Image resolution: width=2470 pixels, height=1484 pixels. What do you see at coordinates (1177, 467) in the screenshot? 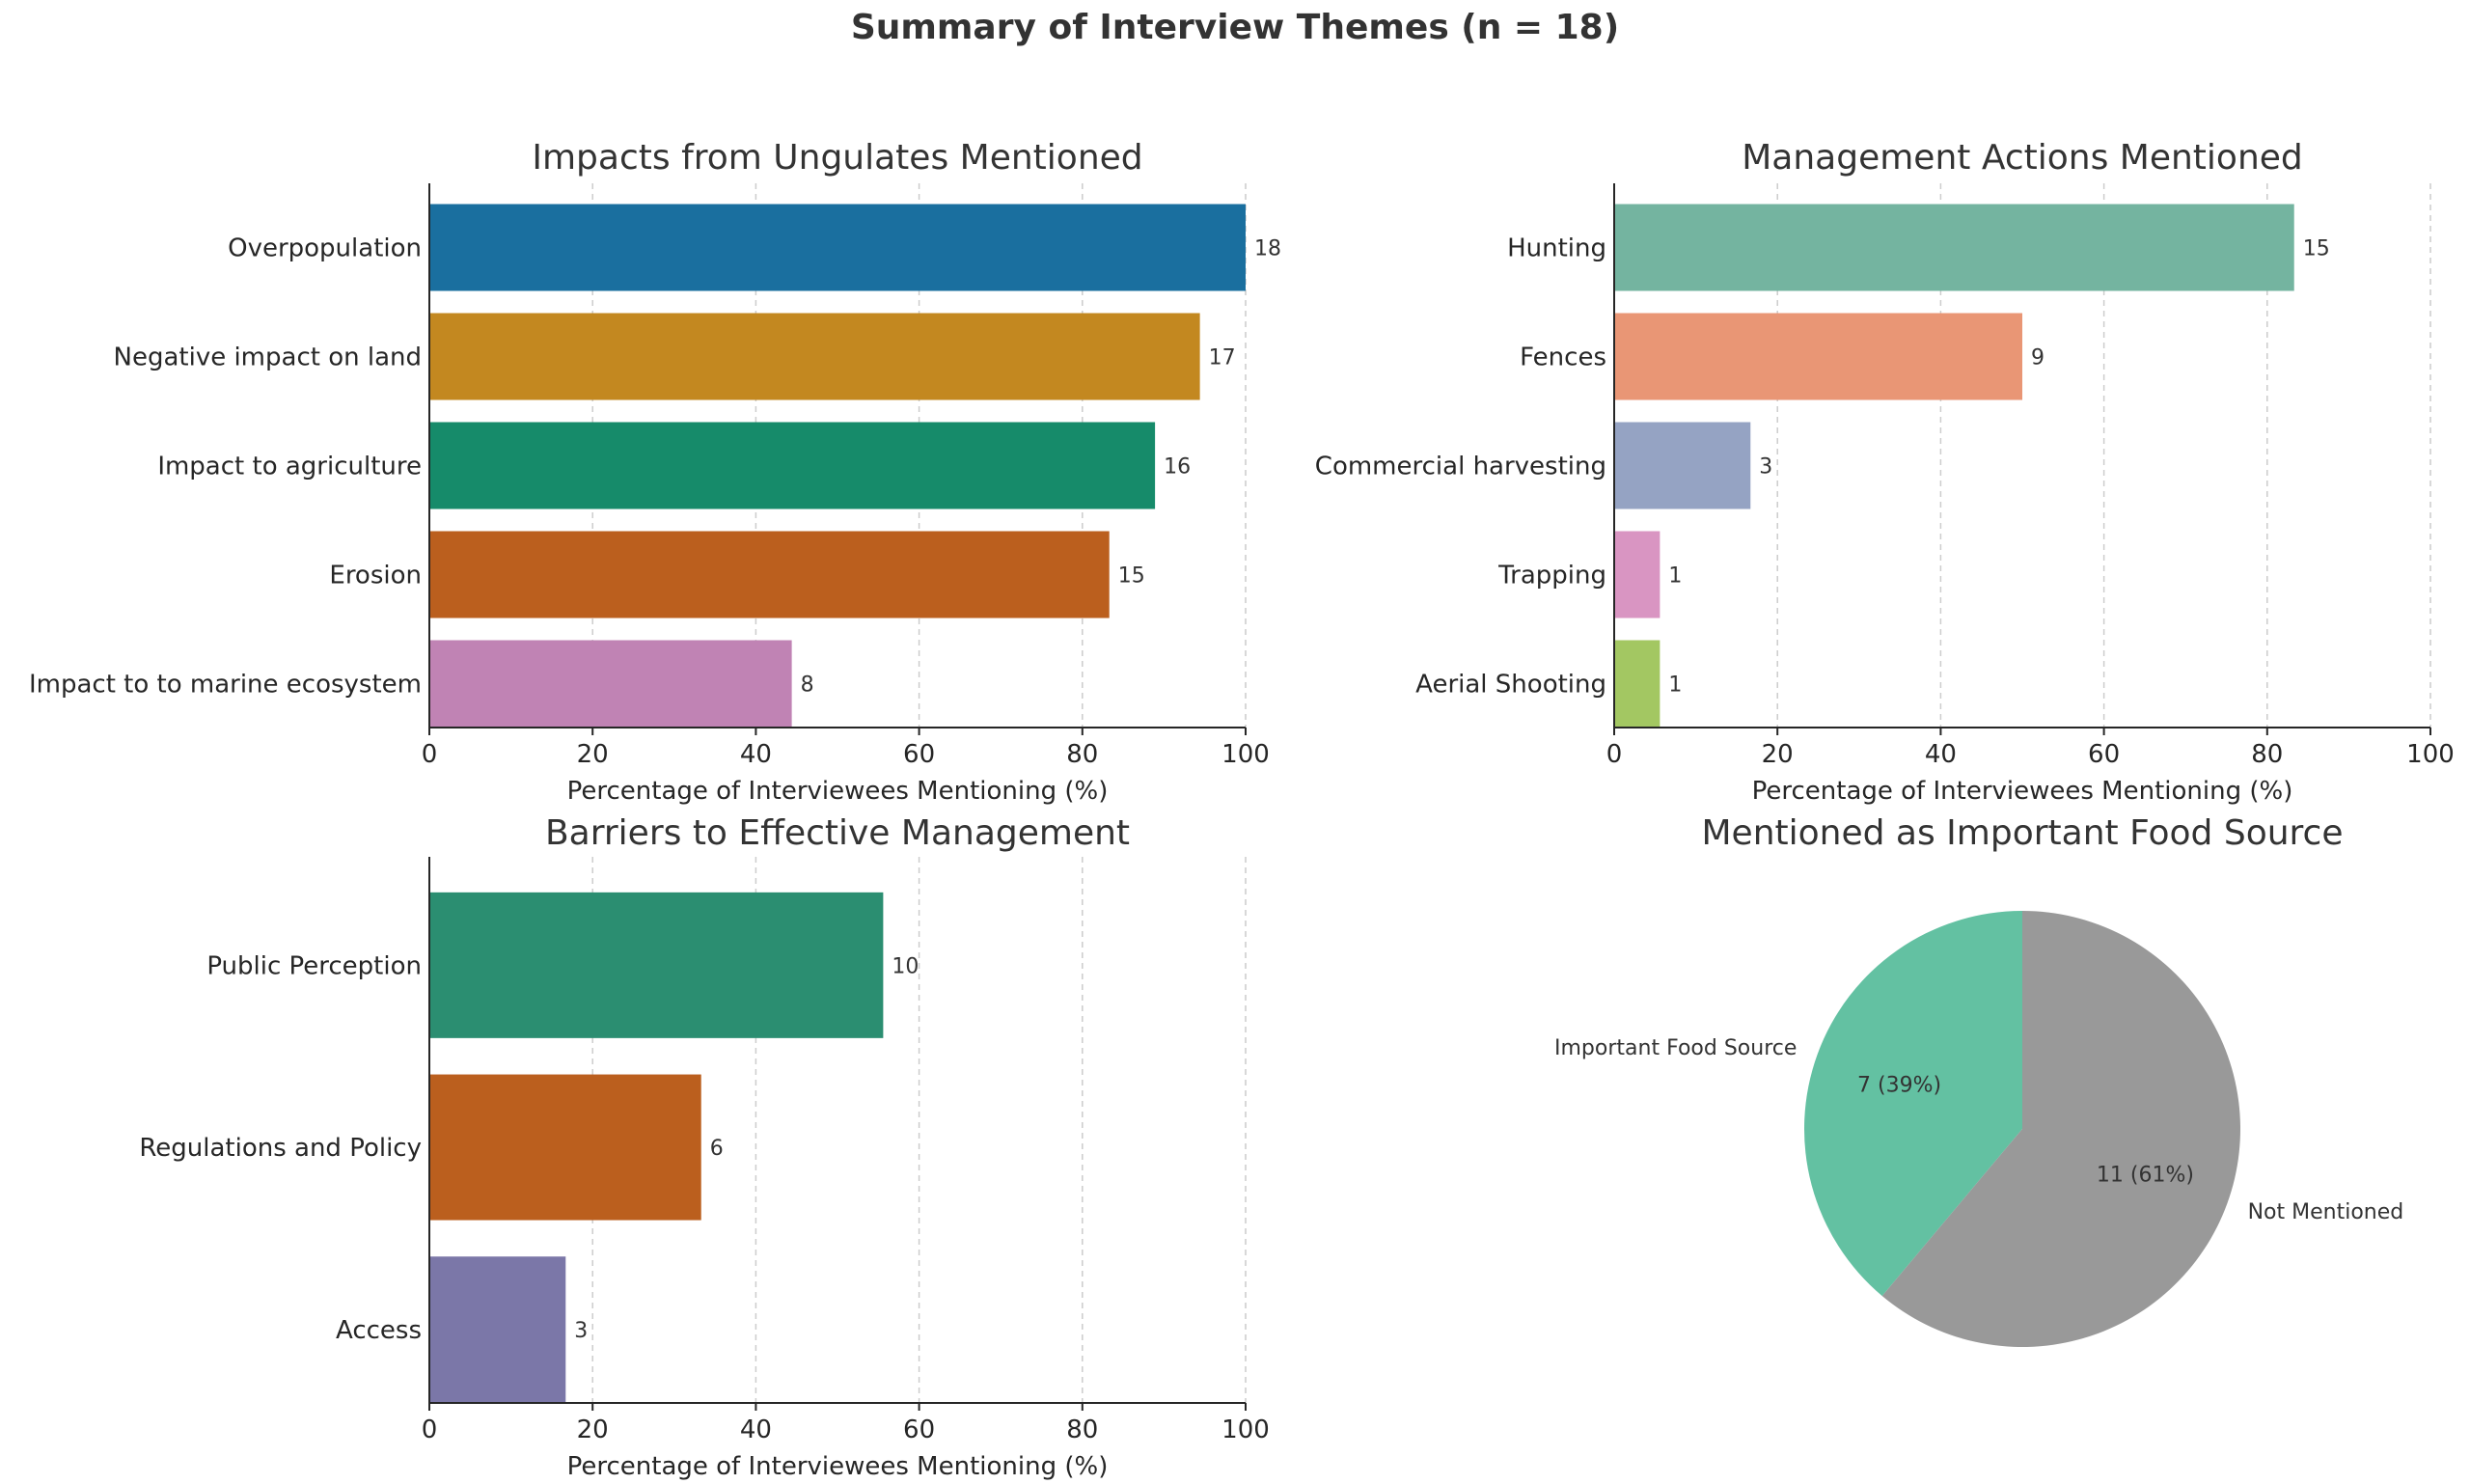
I see `data-label: 16` at bounding box center [1177, 467].